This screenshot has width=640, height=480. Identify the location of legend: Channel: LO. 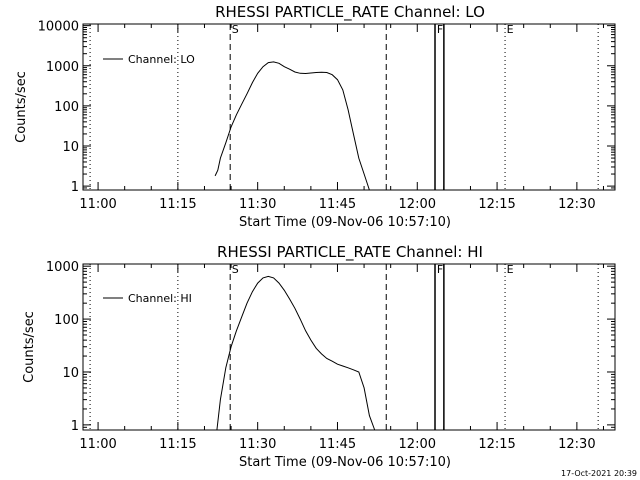
(149, 59).